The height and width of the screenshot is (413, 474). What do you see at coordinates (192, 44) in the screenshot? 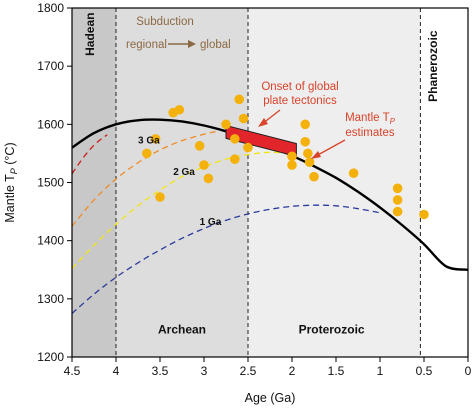
I see `subduction-arrowhead` at bounding box center [192, 44].